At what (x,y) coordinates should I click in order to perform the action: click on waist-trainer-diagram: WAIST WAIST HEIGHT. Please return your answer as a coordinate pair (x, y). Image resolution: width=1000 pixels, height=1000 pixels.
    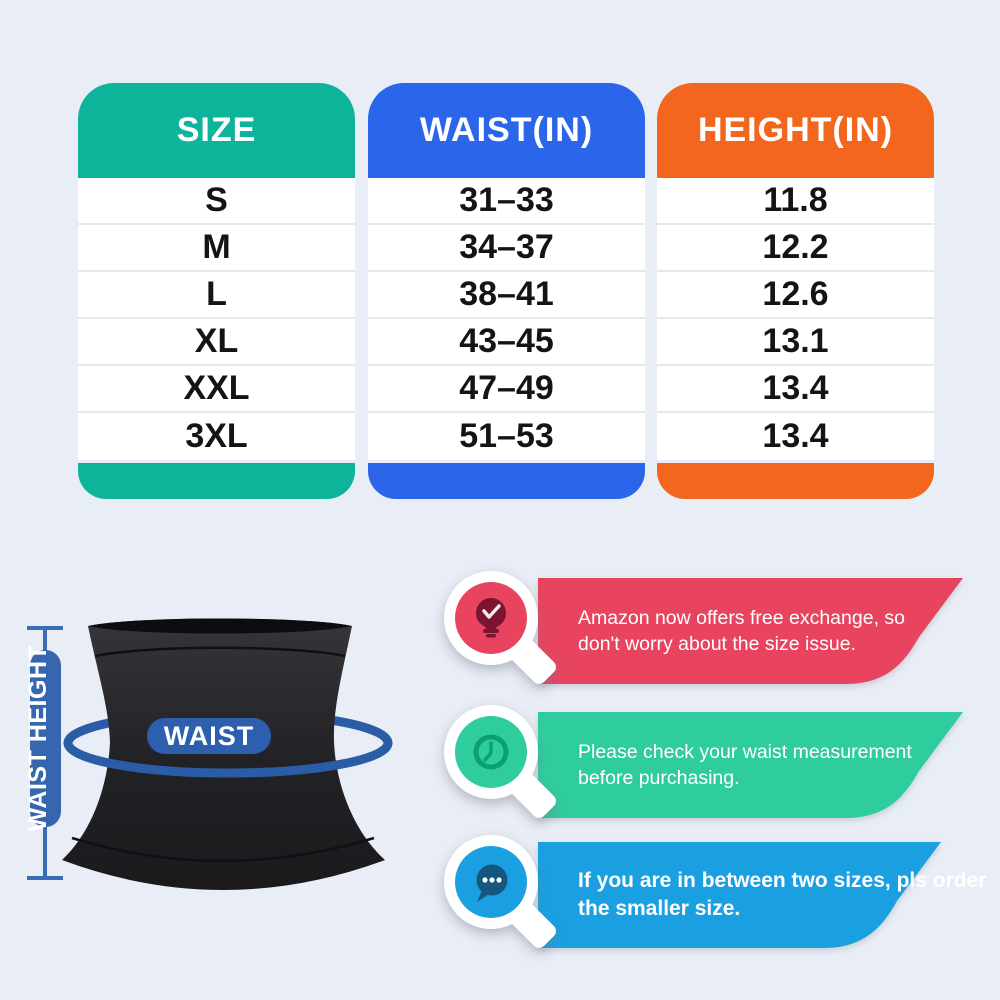
    Looking at the image, I should click on (208, 754).